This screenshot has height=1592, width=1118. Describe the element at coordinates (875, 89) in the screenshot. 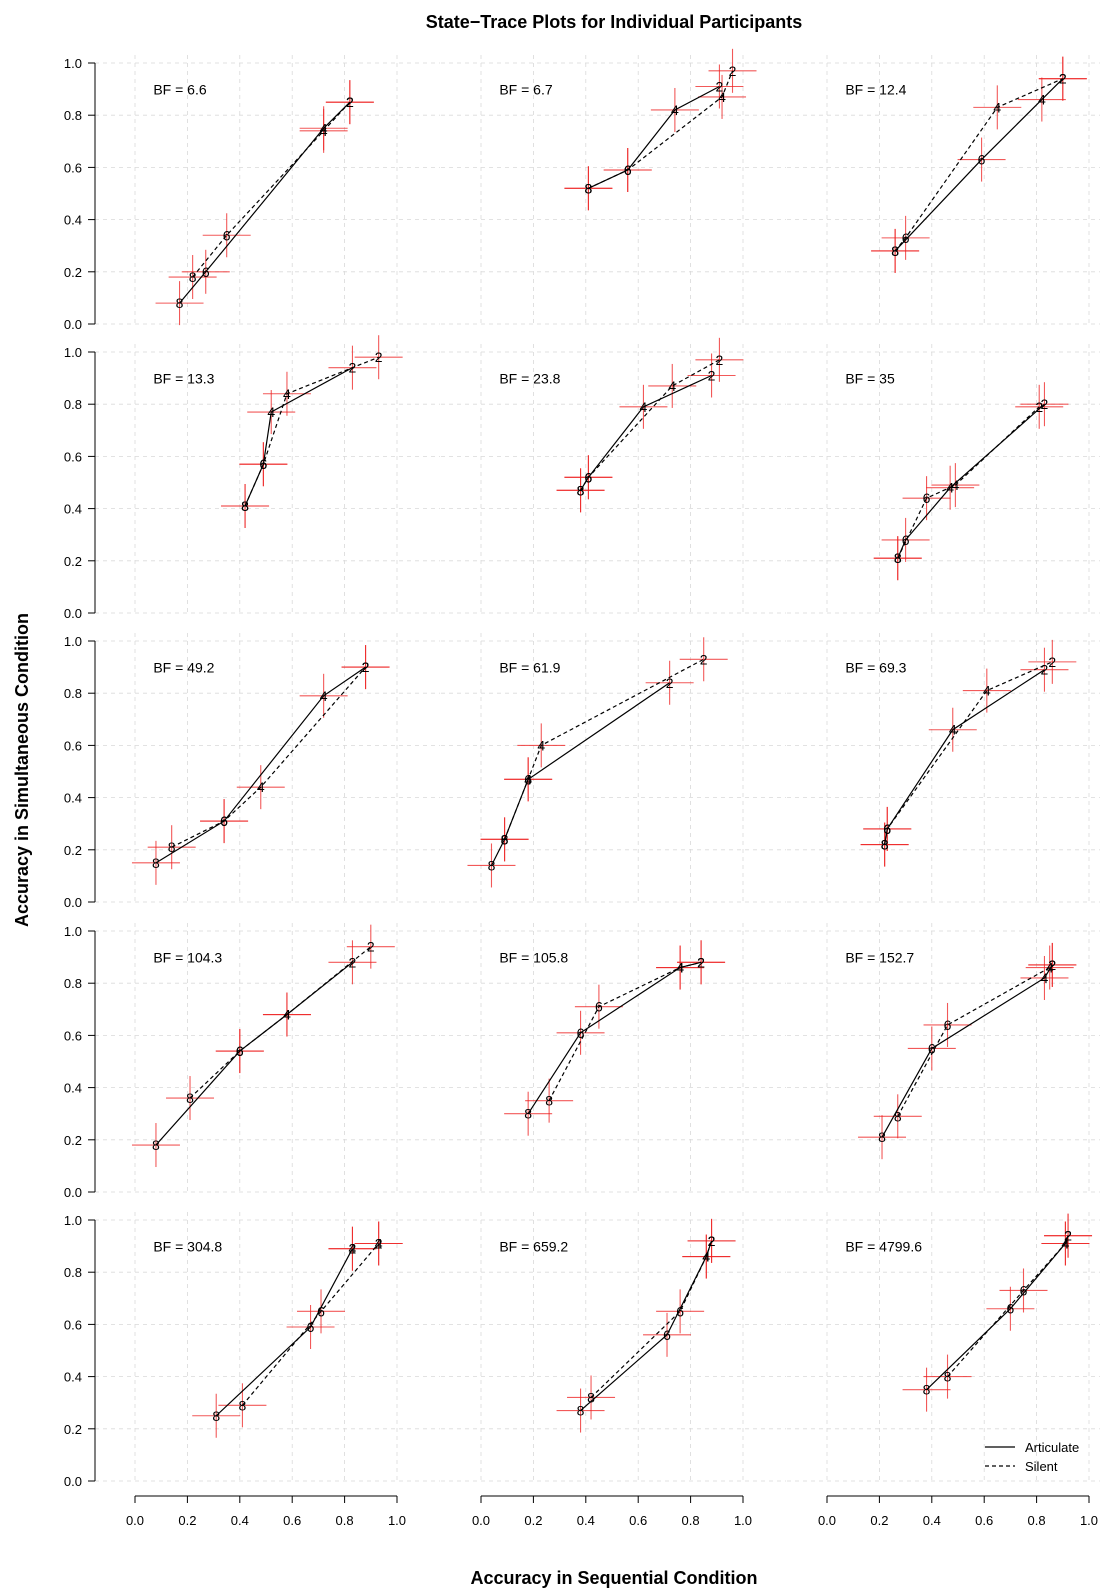

I see `bf-label: BF = 12.4` at that location.